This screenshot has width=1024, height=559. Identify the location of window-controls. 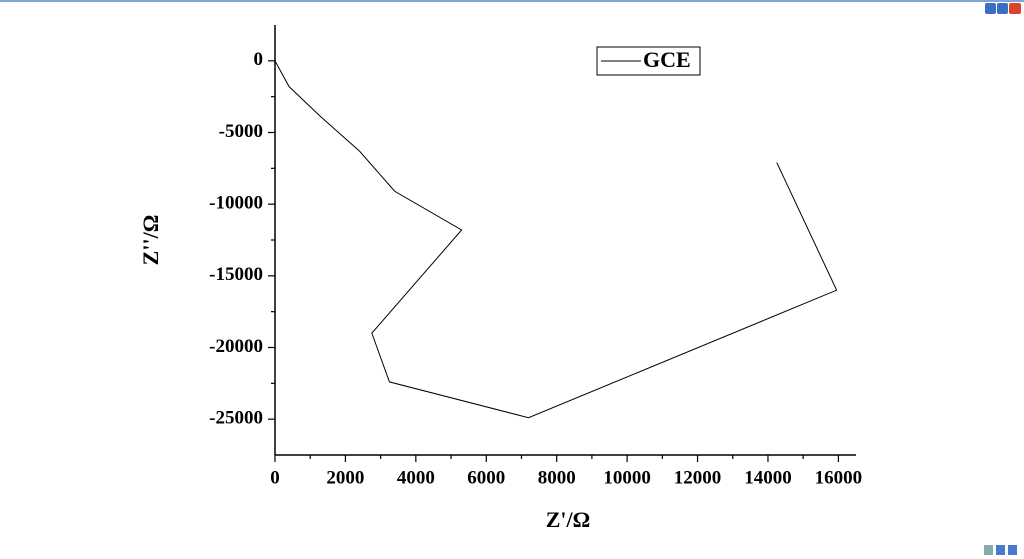
(1003, 8).